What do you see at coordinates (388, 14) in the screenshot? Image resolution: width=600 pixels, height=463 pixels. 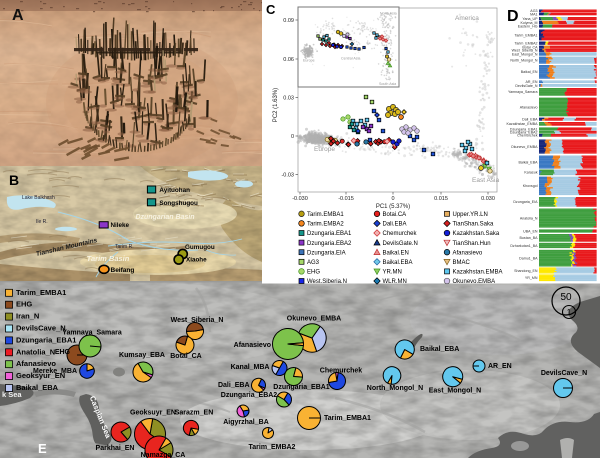 I see `svg-text: North Asia` at bounding box center [388, 14].